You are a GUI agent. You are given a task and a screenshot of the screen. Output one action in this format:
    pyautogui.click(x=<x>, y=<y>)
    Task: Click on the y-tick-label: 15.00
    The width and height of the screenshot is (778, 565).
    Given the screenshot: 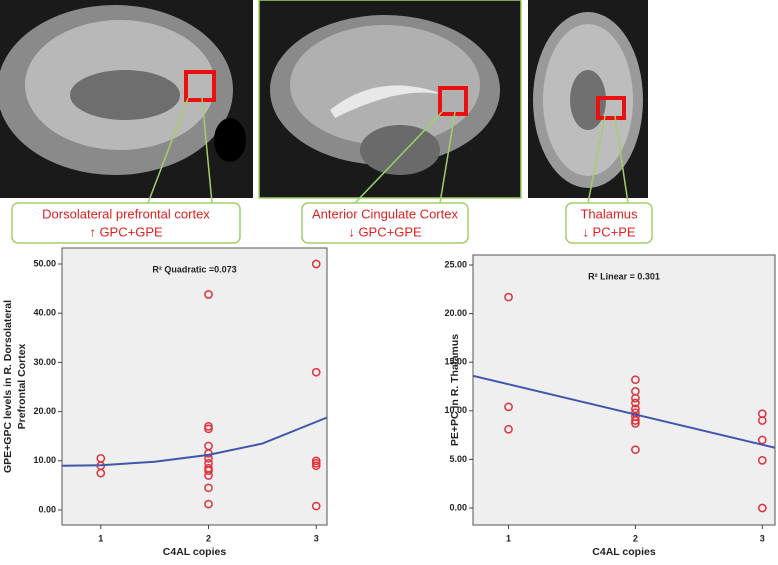 What is the action you would take?
    pyautogui.click(x=455, y=362)
    